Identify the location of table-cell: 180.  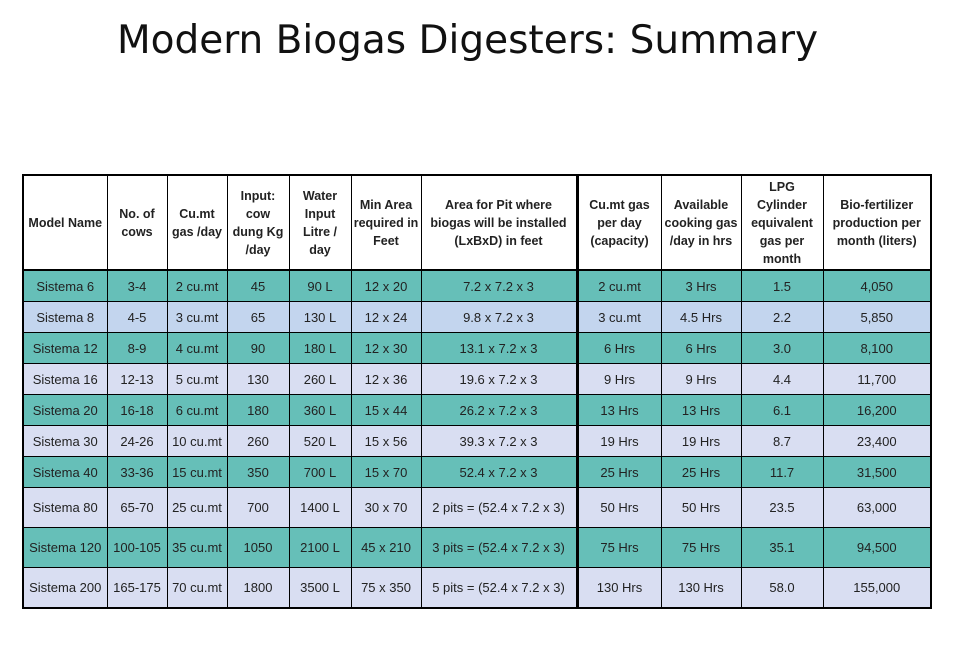
(258, 410).